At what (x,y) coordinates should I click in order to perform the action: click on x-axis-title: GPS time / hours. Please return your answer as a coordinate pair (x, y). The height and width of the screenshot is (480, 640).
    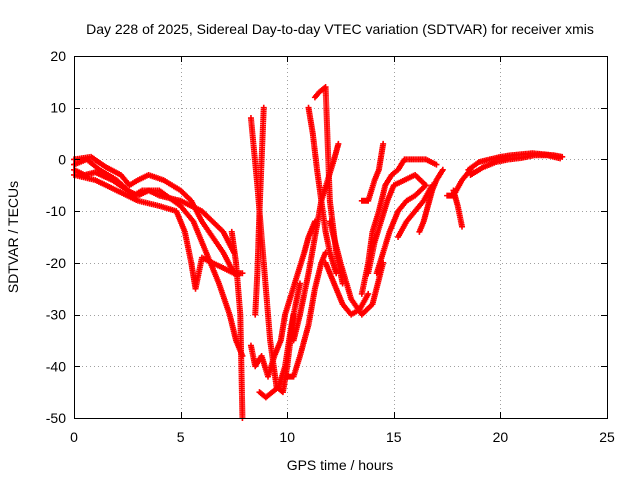
    Looking at the image, I should click on (340, 465).